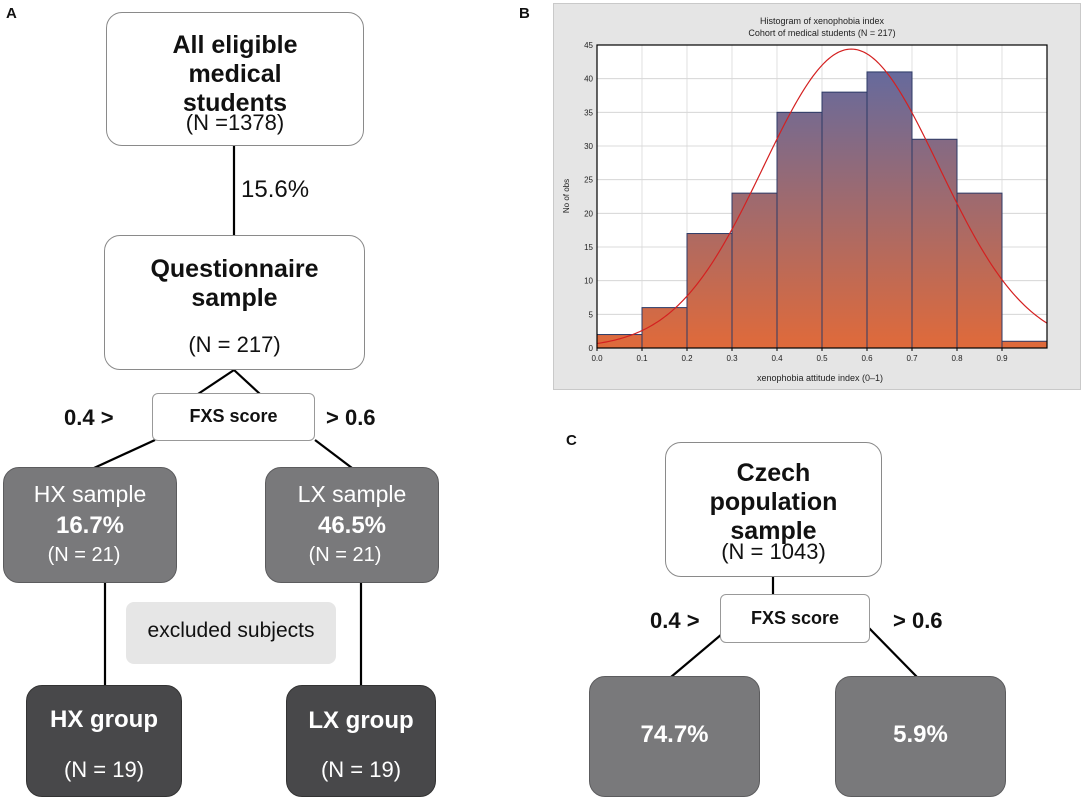  What do you see at coordinates (89, 417) in the screenshot?
I see `fxs-left-condition: 0.4 >` at bounding box center [89, 417].